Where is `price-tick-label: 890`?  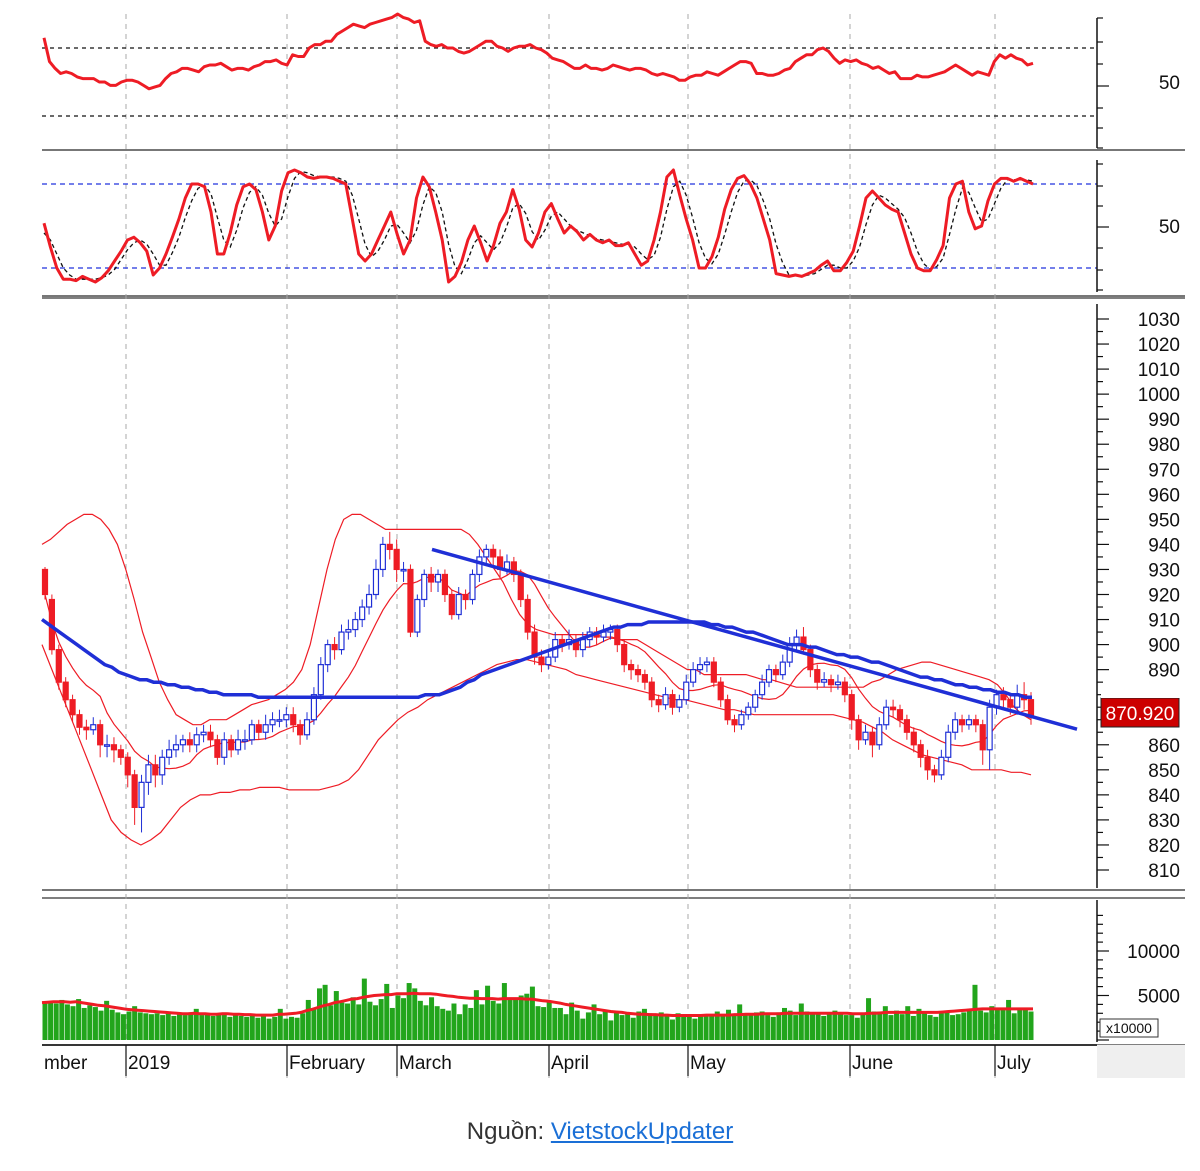
price-tick-label: 890 is located at coordinates (1164, 671).